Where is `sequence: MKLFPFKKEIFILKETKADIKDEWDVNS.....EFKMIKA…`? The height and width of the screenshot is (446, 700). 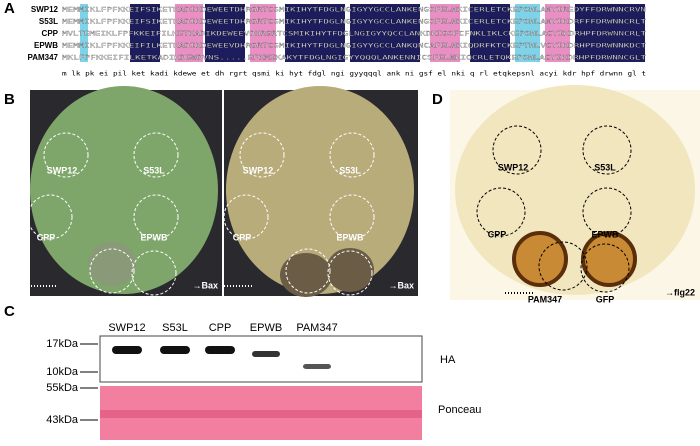
sequence: MKLFPFKKEIFILKETKADIKDEWDVNS.....EFKMIKA… is located at coordinates (354, 58).